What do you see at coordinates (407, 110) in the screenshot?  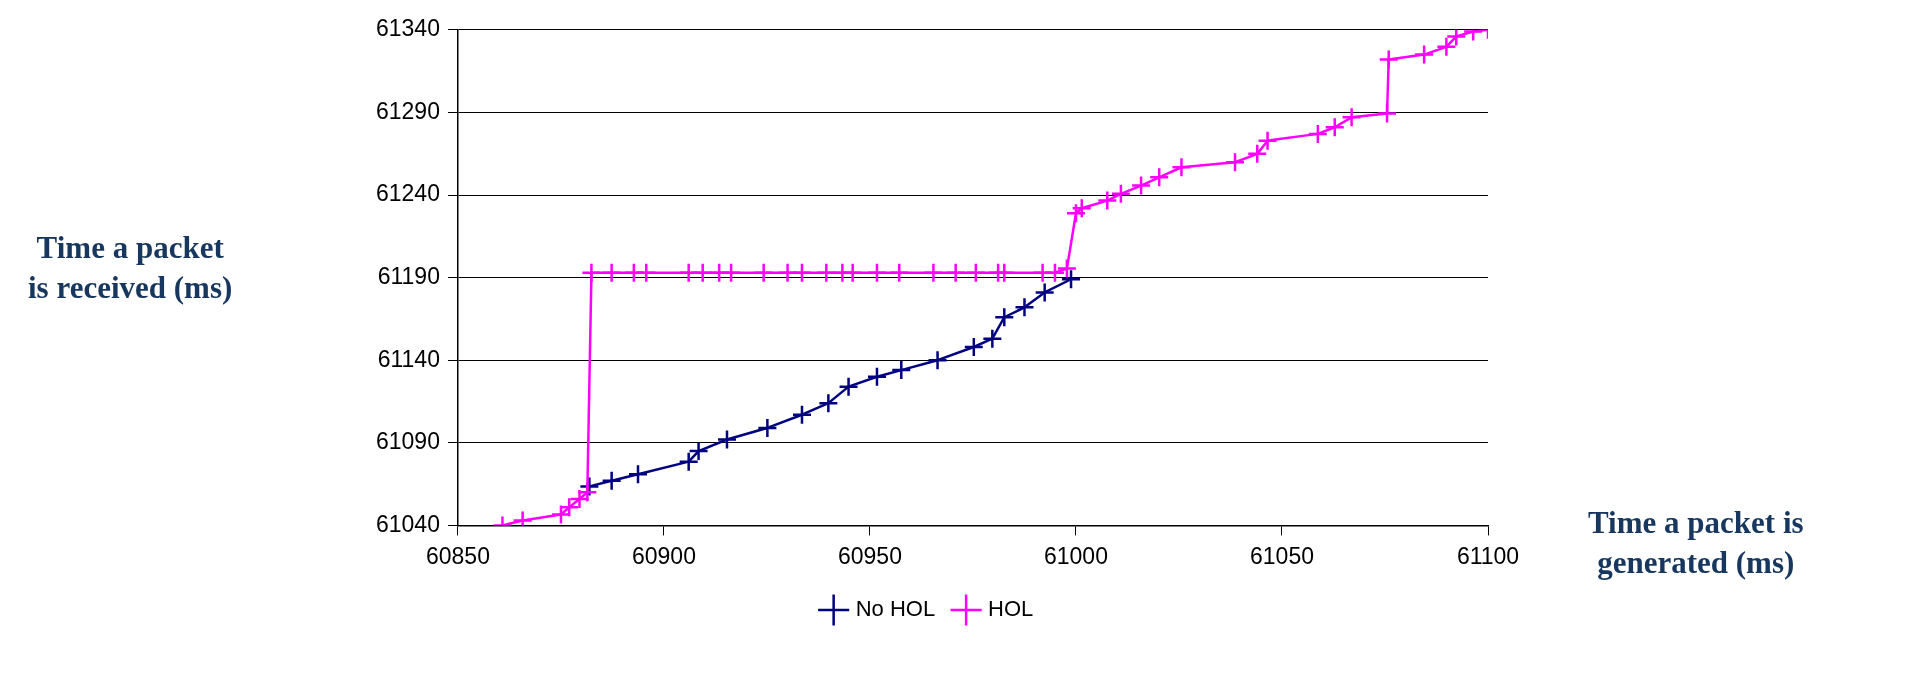 I see `y-tick-label: 61290` at bounding box center [407, 110].